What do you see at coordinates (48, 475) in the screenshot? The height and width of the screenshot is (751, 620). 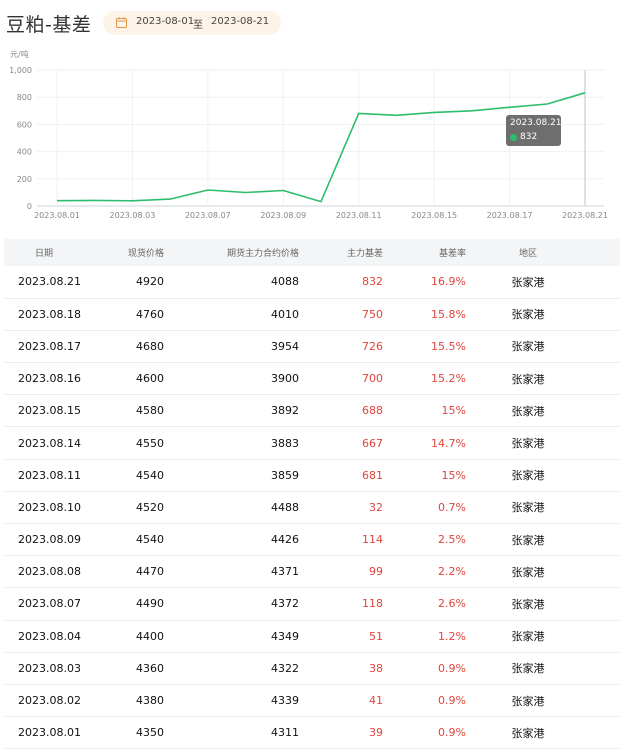 I see `cell-date: 2023.08.11` at bounding box center [48, 475].